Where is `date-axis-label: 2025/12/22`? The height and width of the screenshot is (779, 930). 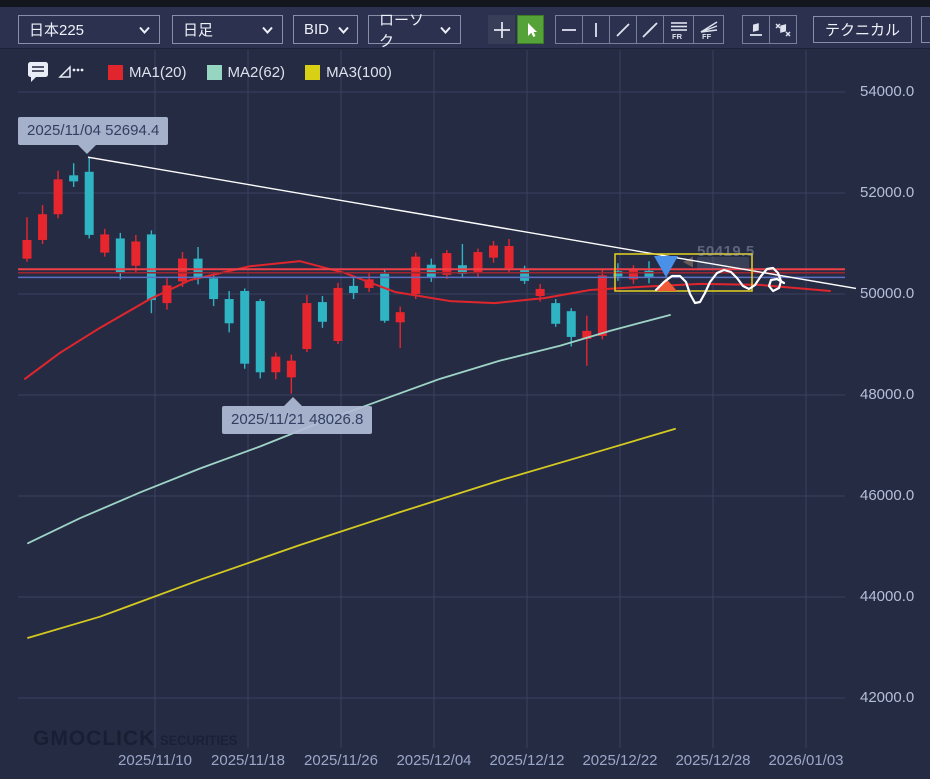
date-axis-label: 2025/12/22 is located at coordinates (620, 760).